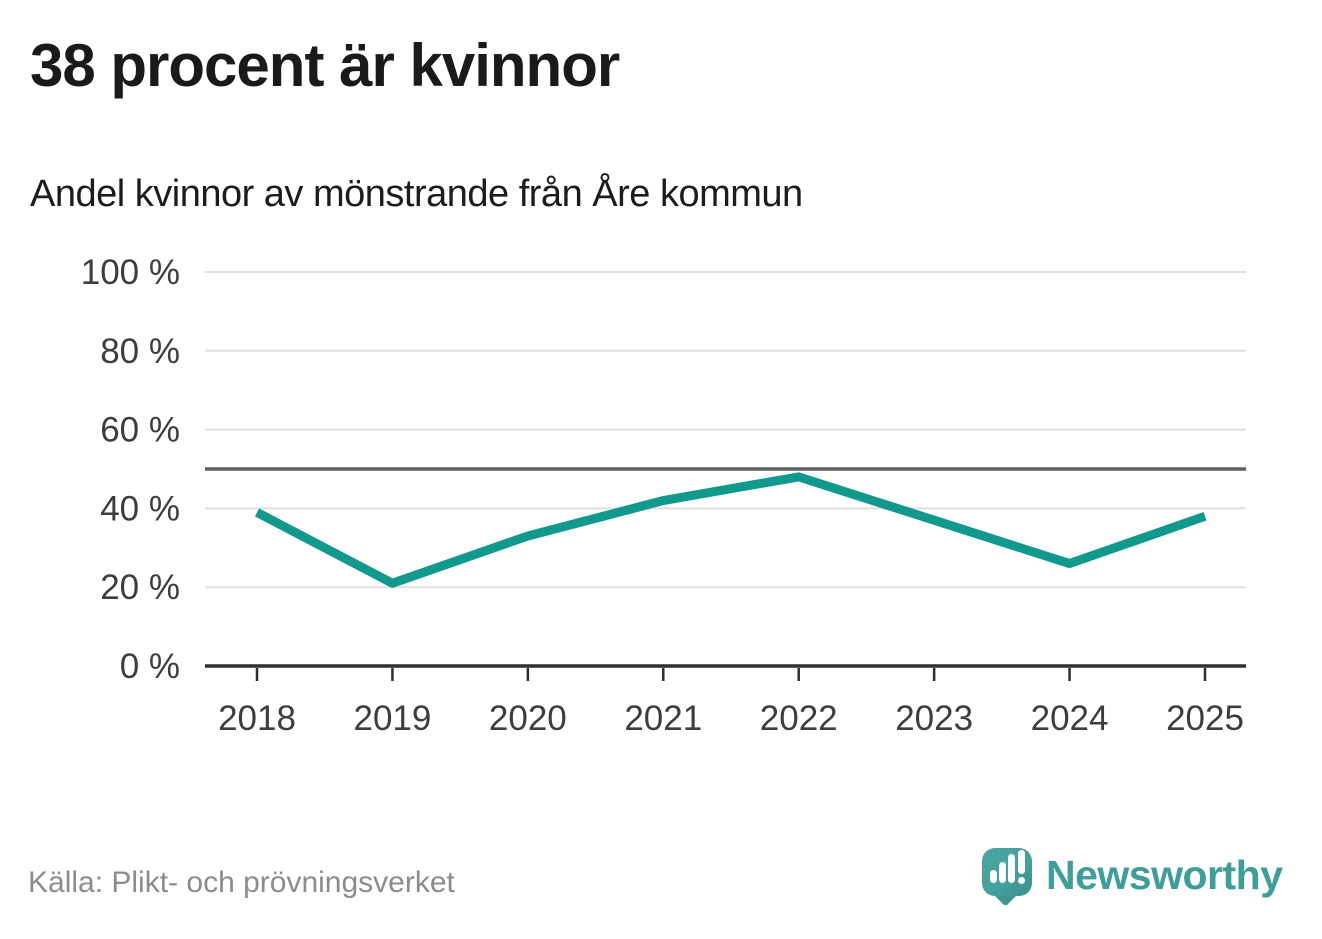 The height and width of the screenshot is (939, 1322). I want to click on y-axis-labels: 0 % 20 % 40 % 60 % 80 % 100 %, so click(130, 469).